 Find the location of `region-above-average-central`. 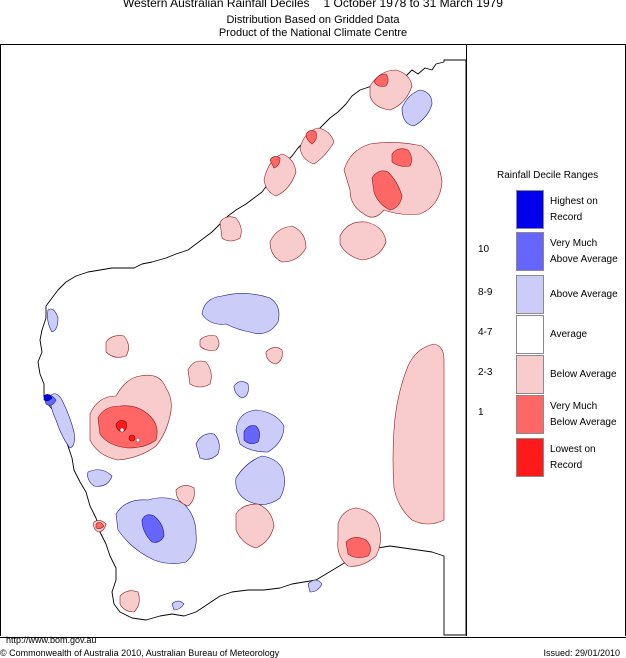

region-above-average-central is located at coordinates (241, 390).